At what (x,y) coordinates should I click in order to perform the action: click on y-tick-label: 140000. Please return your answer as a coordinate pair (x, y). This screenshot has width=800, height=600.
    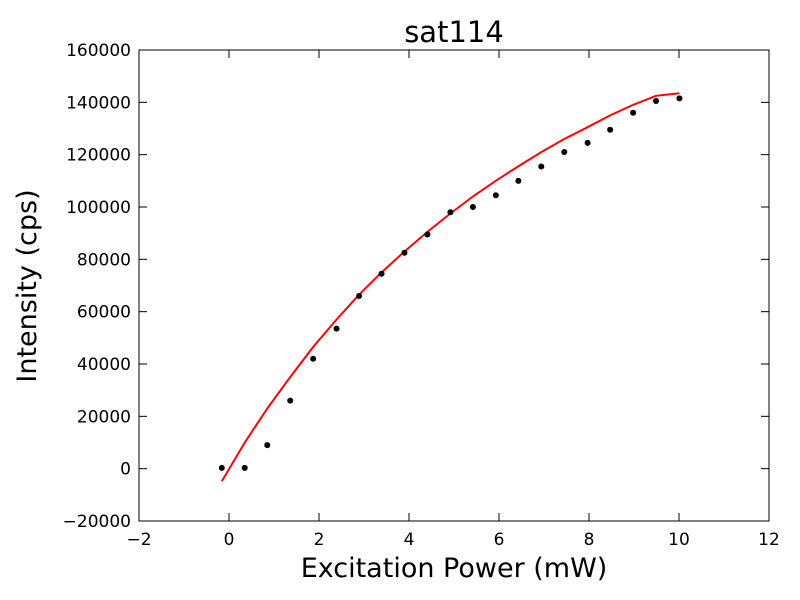
    Looking at the image, I should click on (98, 103).